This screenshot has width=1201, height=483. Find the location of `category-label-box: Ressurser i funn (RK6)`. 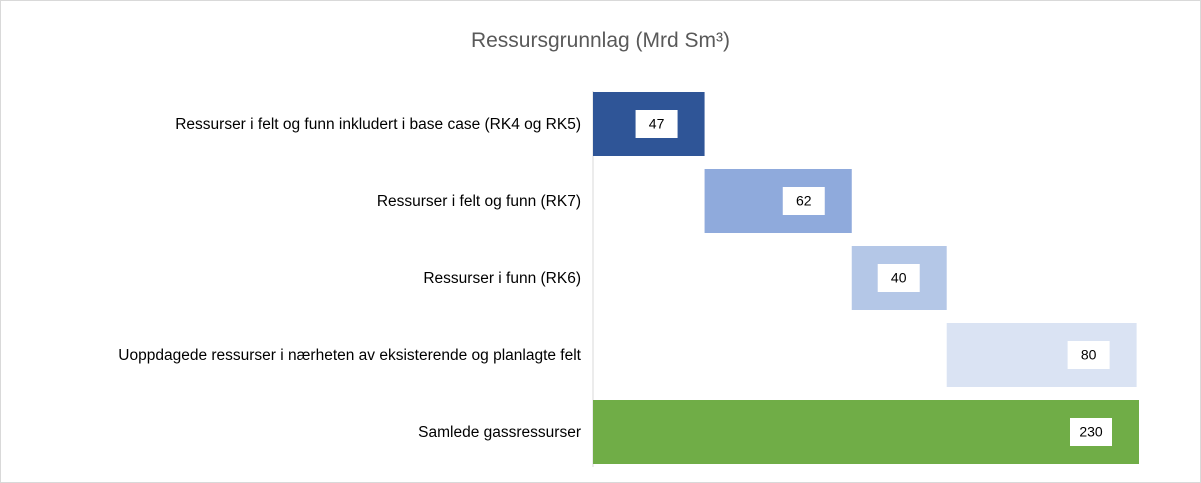

category-label-box: Ressurser i funn (RK6) is located at coordinates (296, 278).